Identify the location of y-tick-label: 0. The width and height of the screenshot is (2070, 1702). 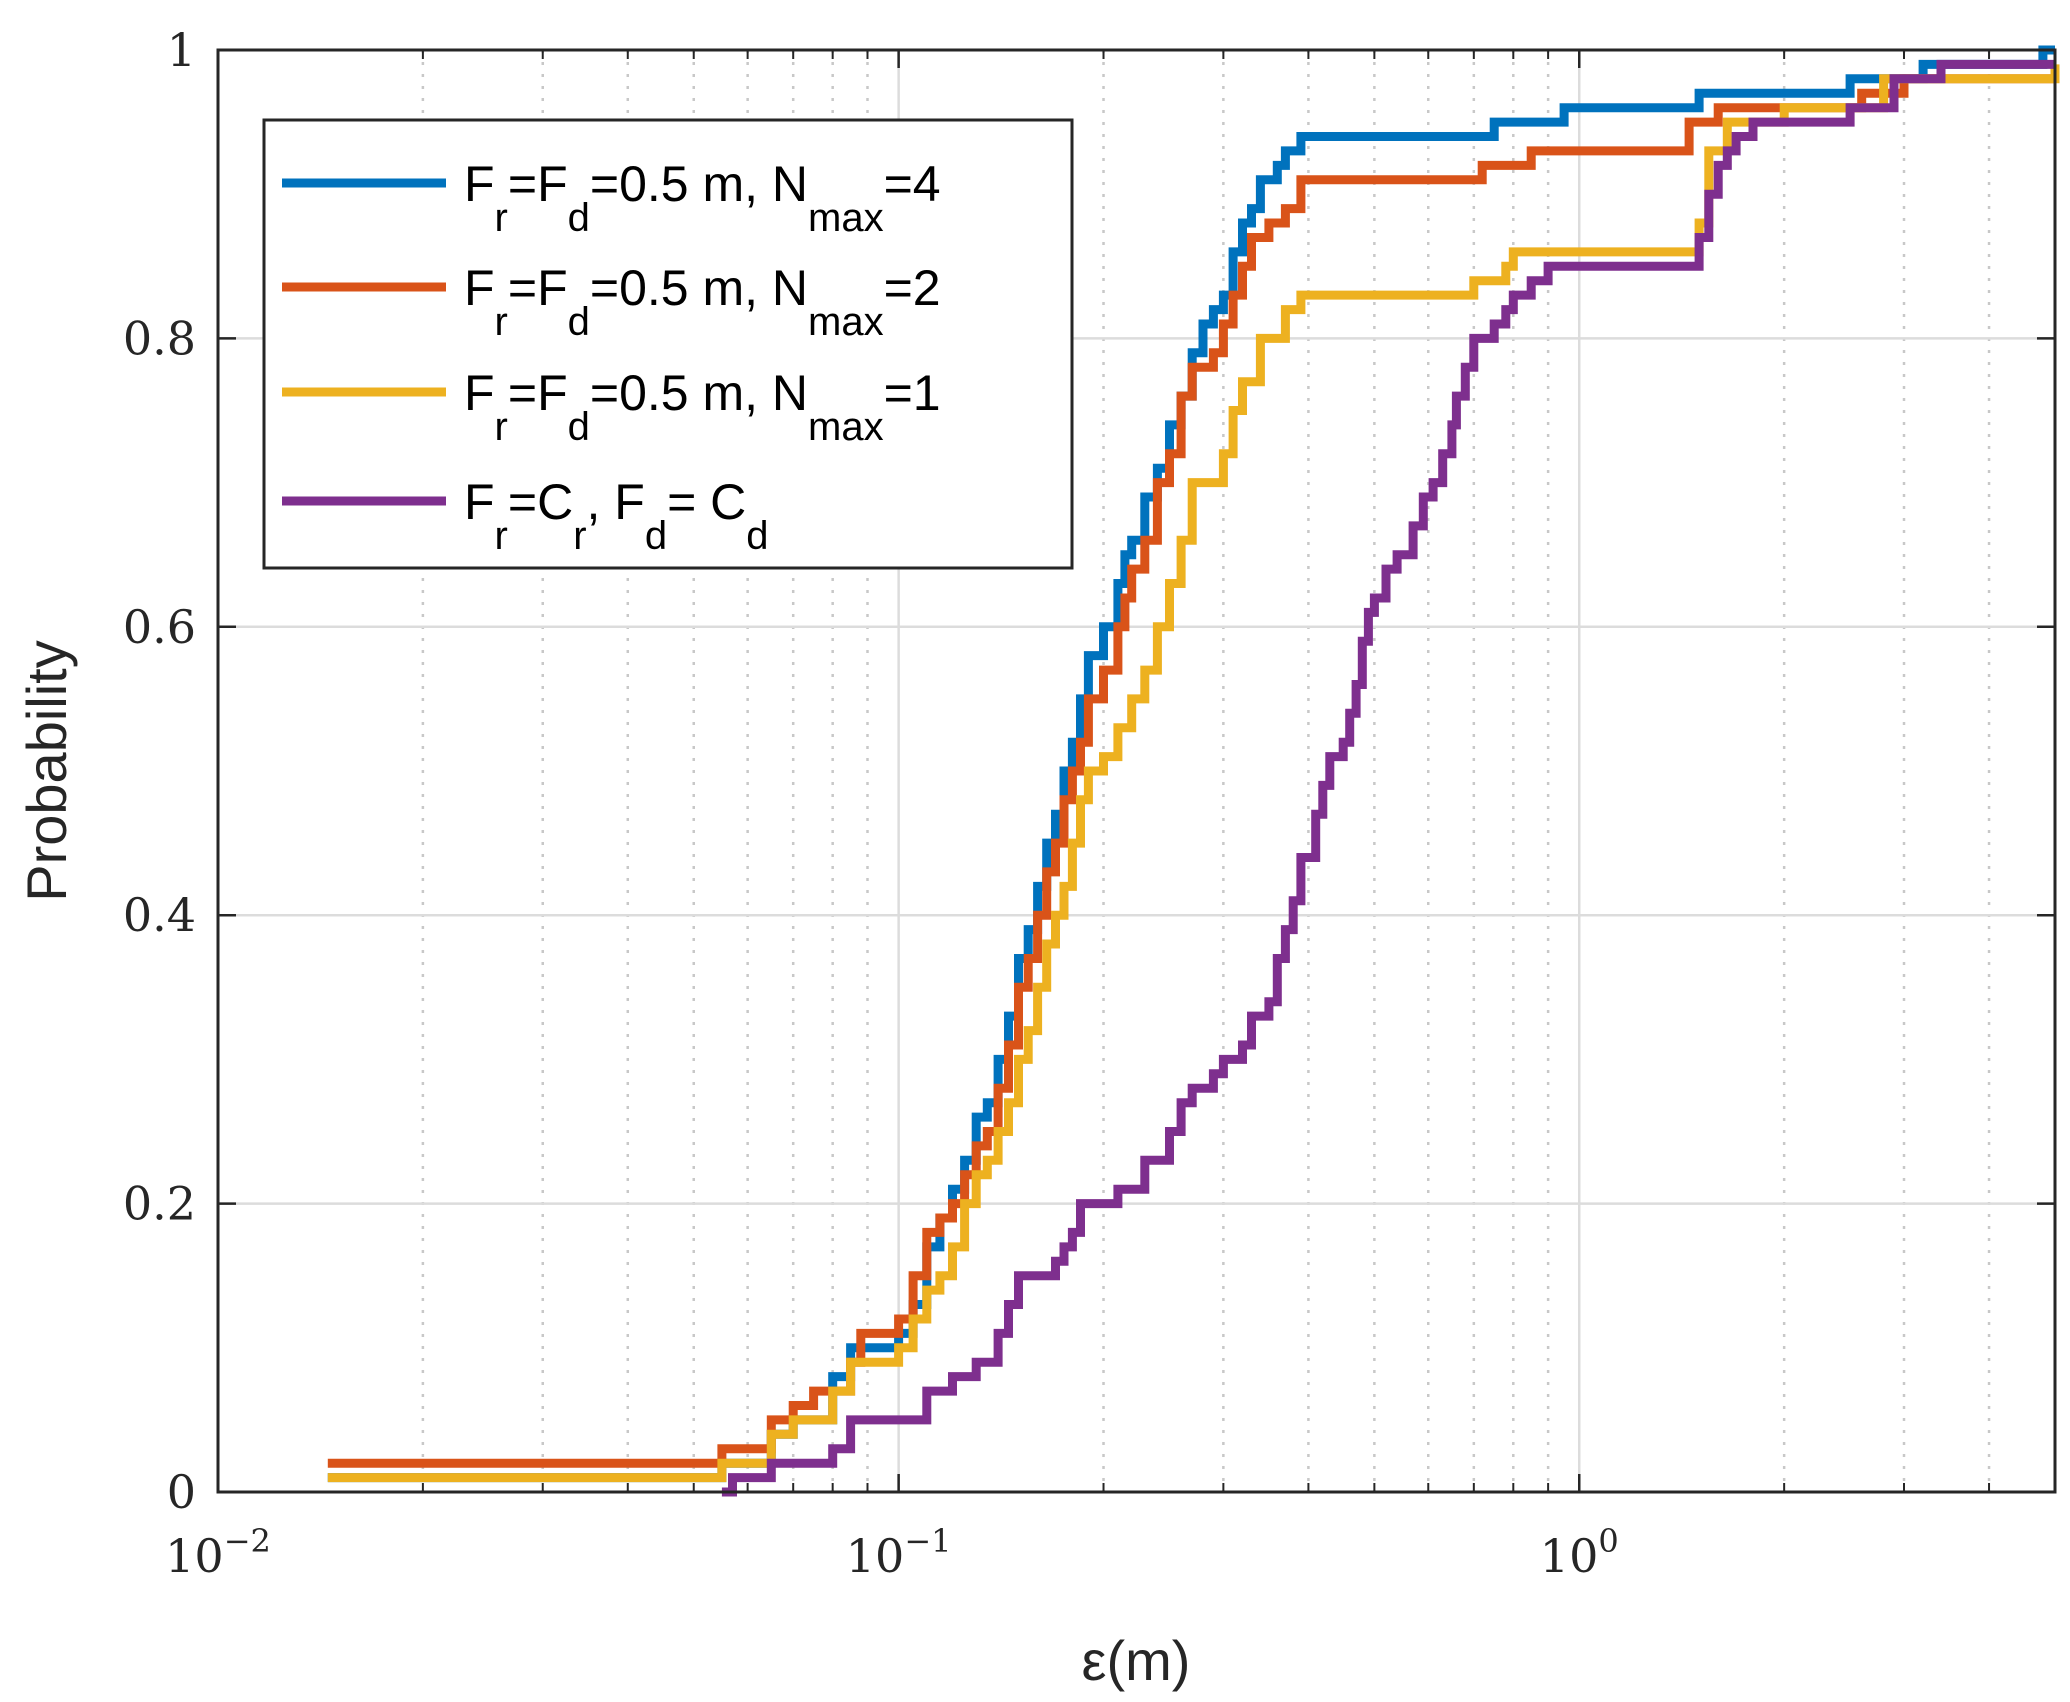
(181, 1492).